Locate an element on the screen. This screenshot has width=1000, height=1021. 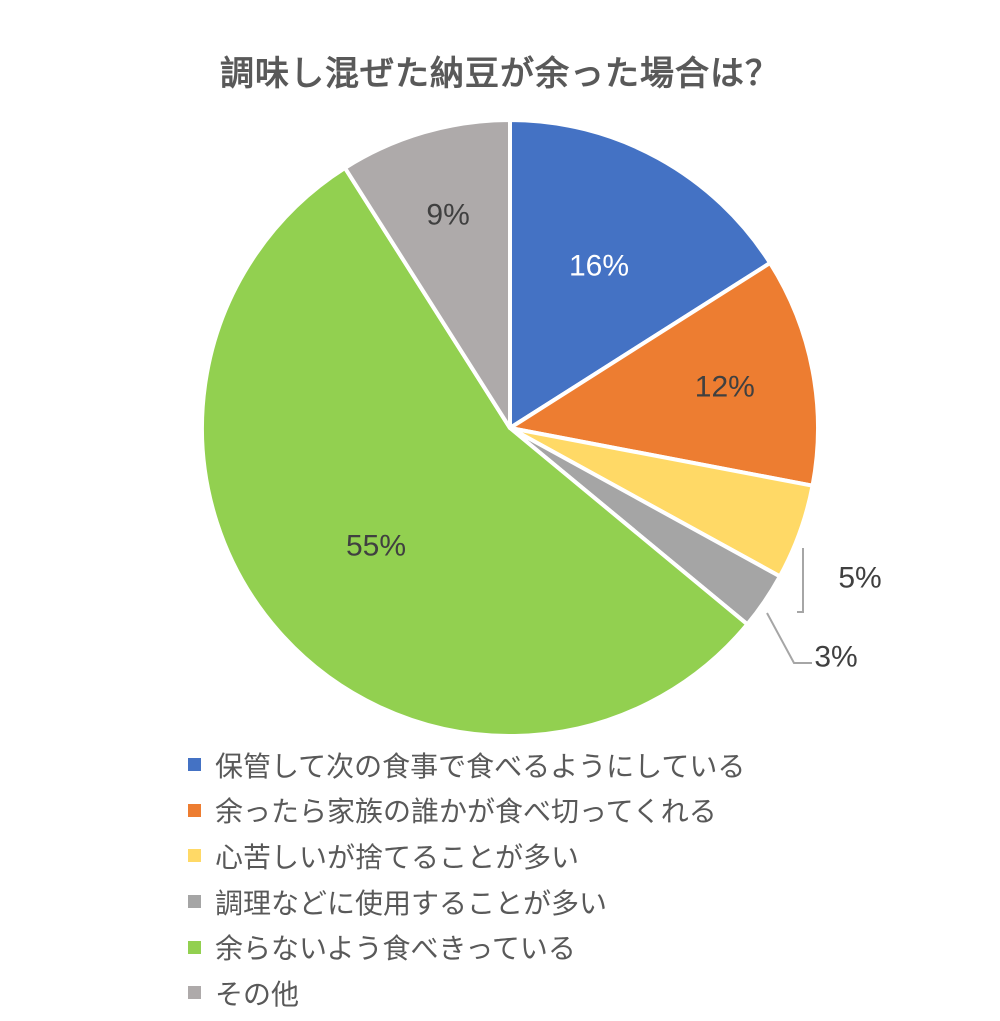
data-label-6: 9% is located at coordinates (447, 215).